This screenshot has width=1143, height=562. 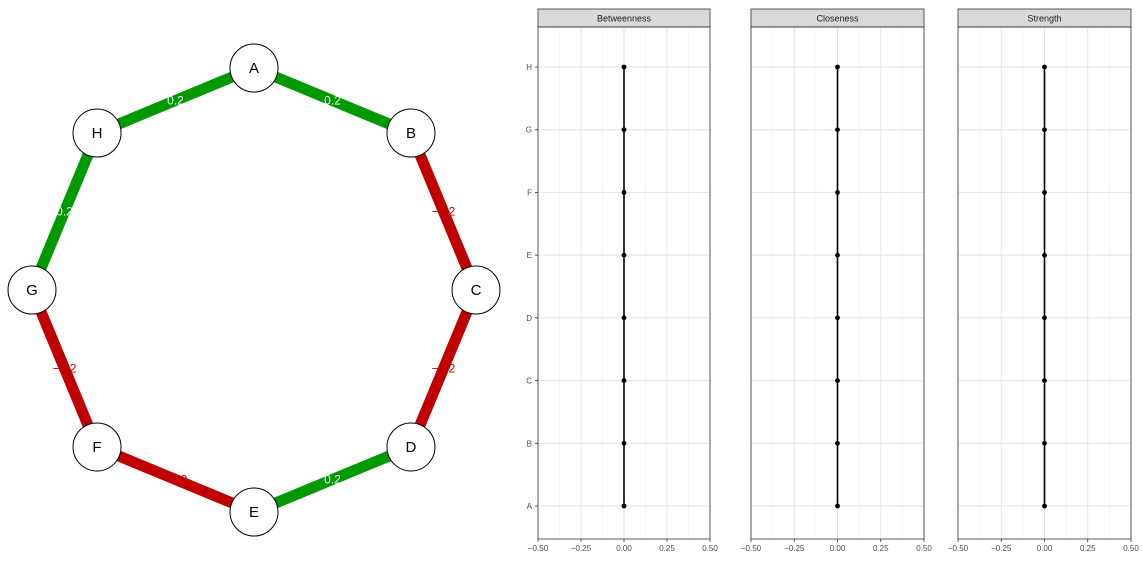 I want to click on y-tick-label: G, so click(x=529, y=130).